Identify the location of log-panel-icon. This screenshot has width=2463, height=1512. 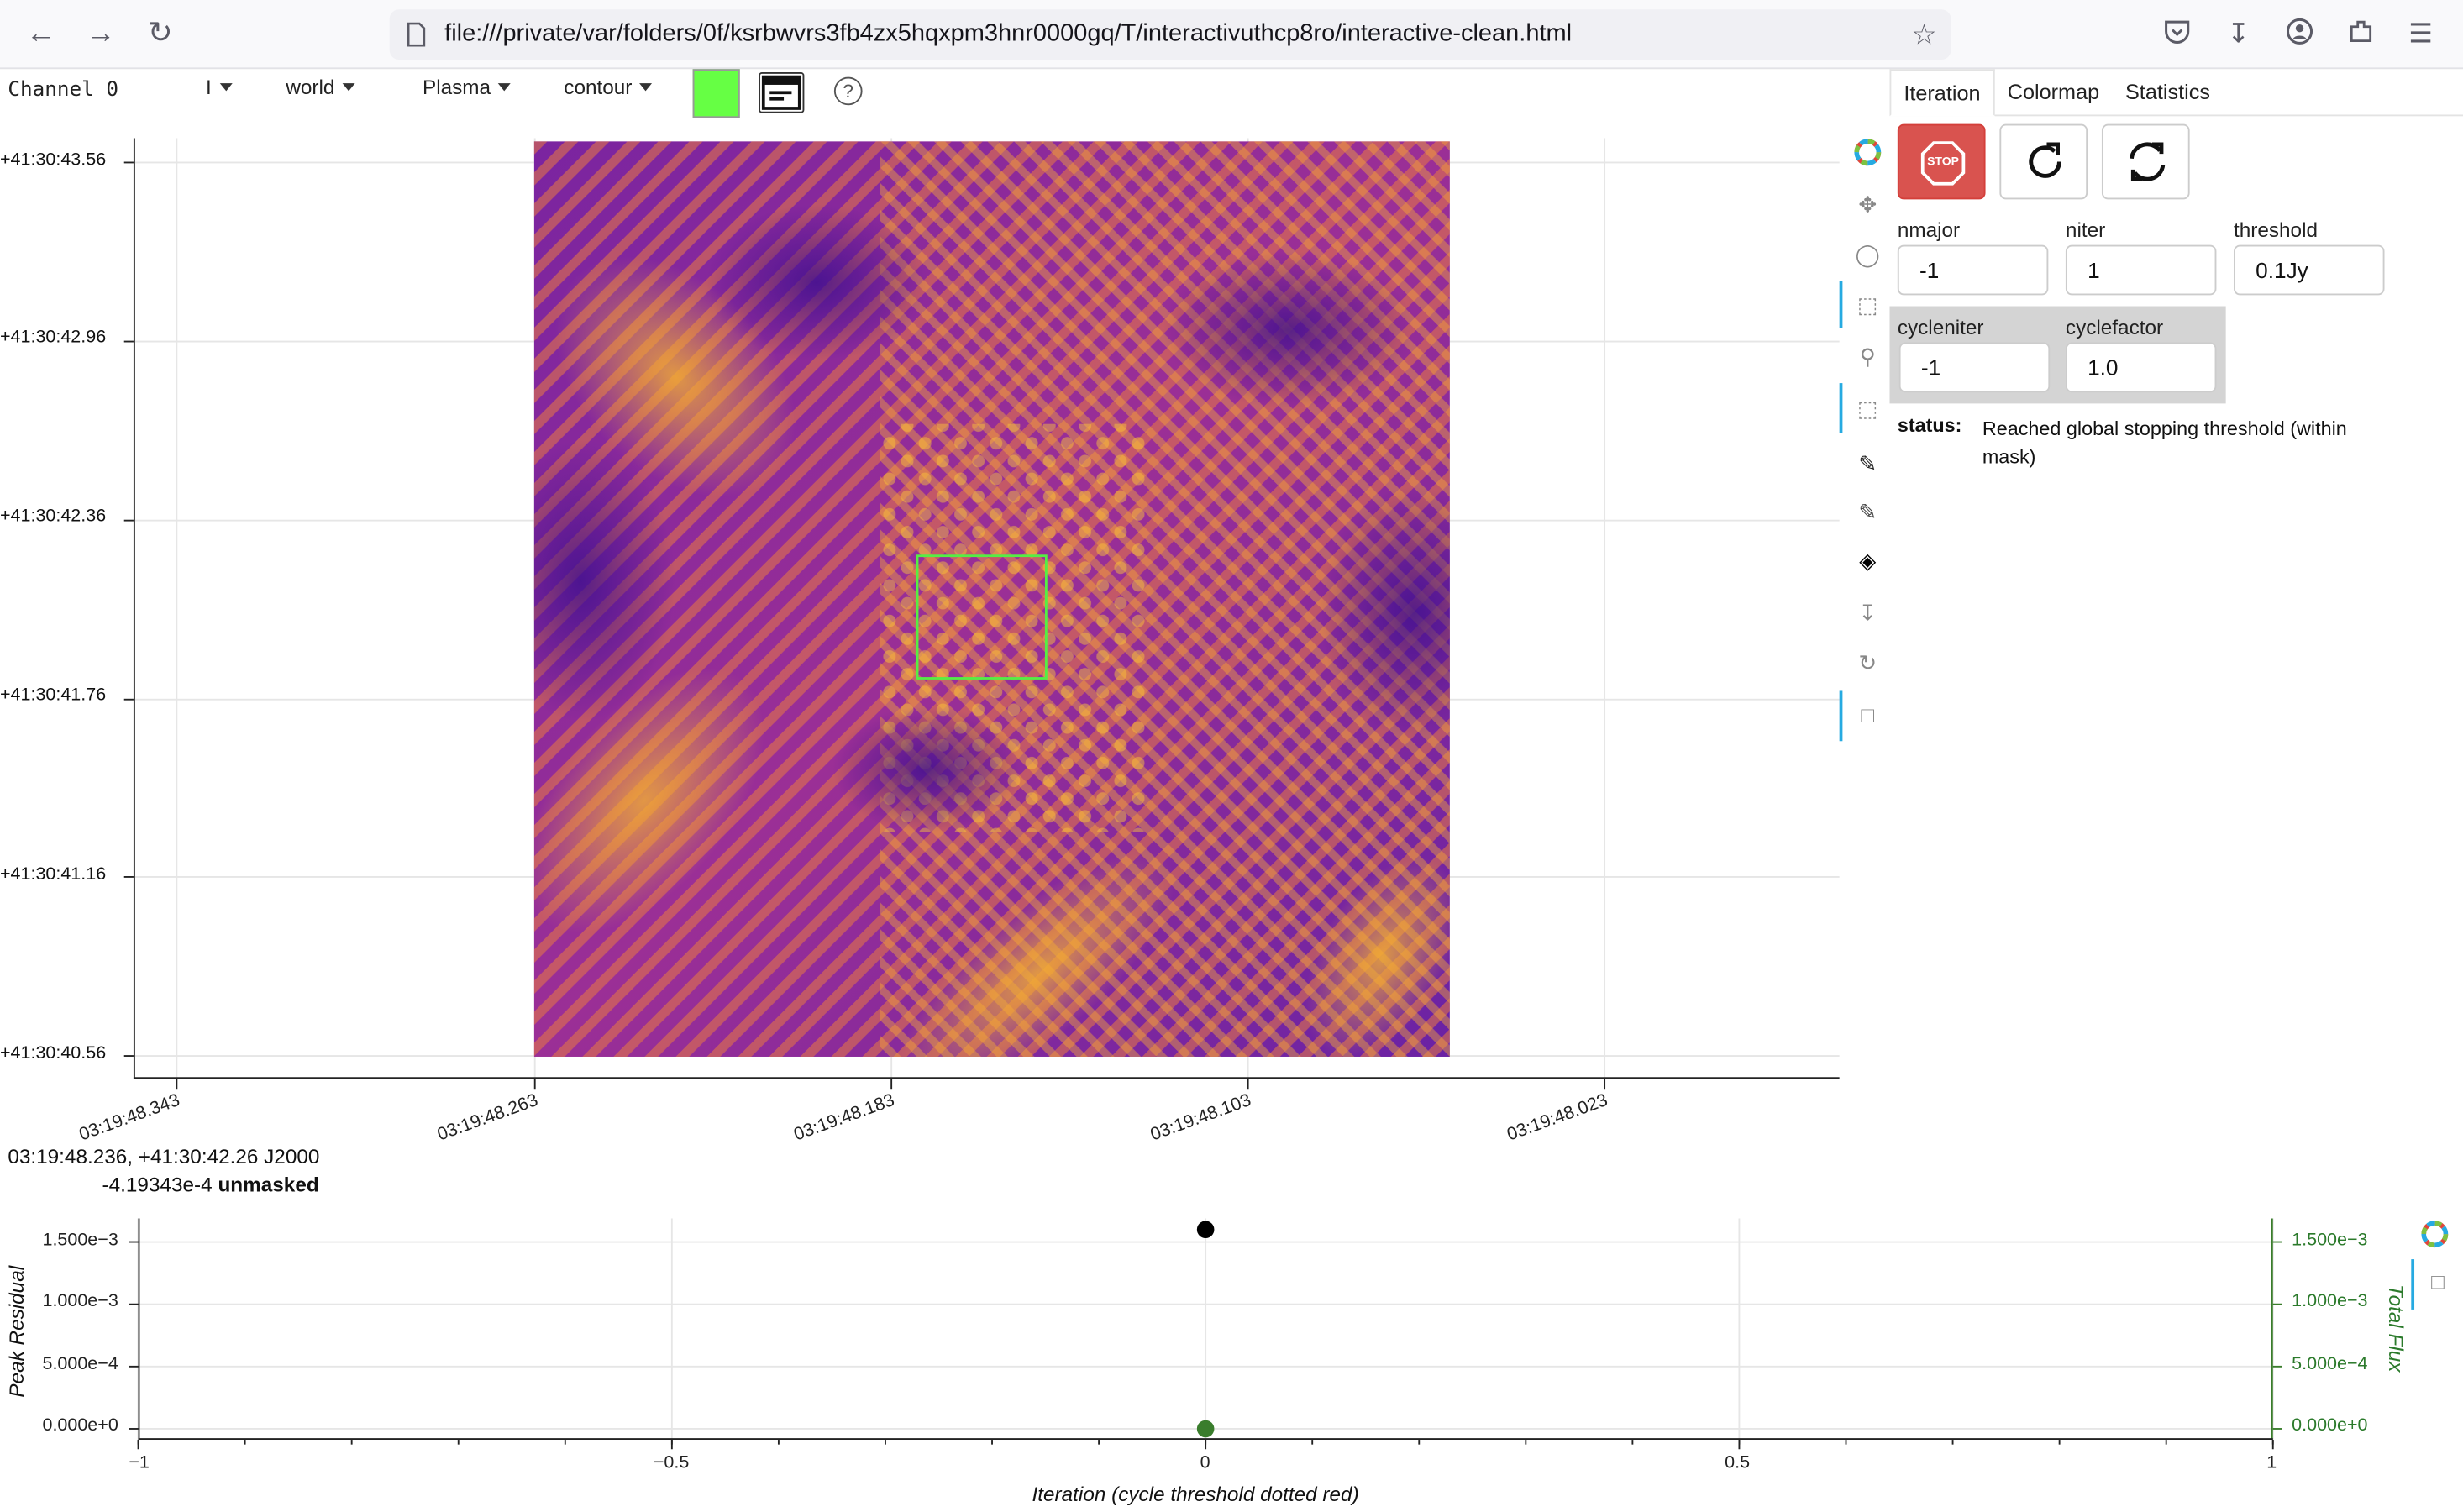
(782, 92).